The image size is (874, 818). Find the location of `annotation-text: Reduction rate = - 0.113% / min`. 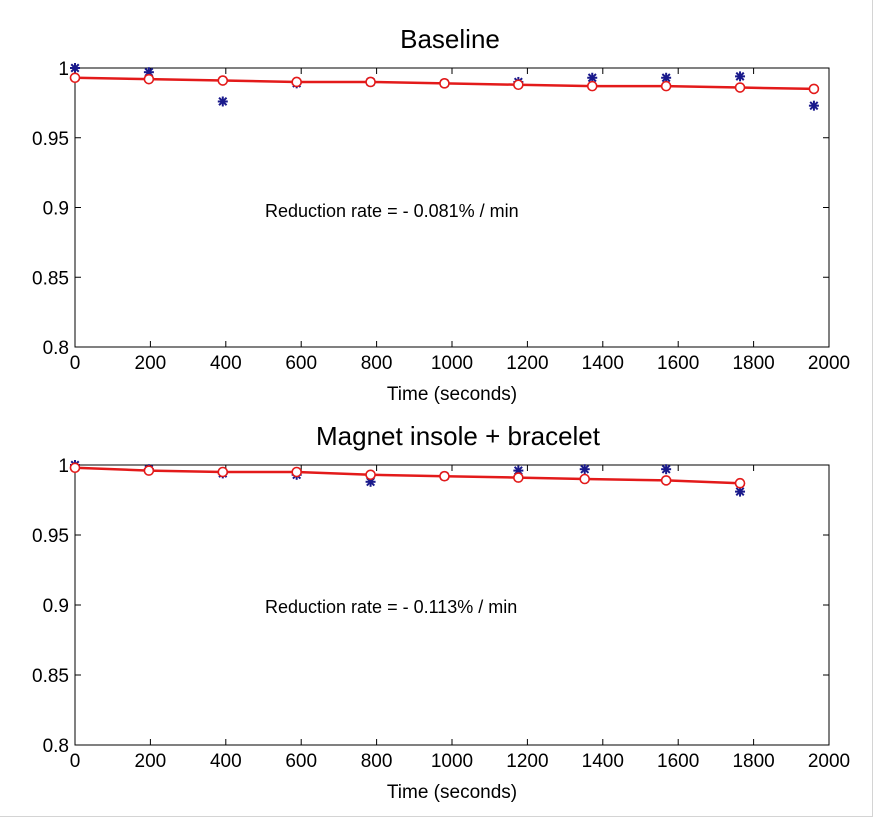

annotation-text: Reduction rate = - 0.113% / min is located at coordinates (391, 607).